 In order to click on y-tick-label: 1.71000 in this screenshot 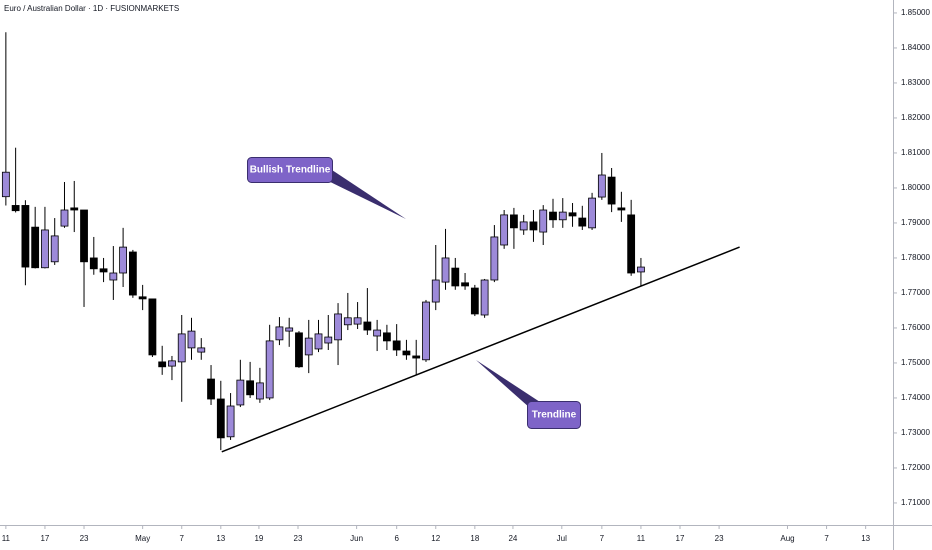, I will do `click(915, 502)`.